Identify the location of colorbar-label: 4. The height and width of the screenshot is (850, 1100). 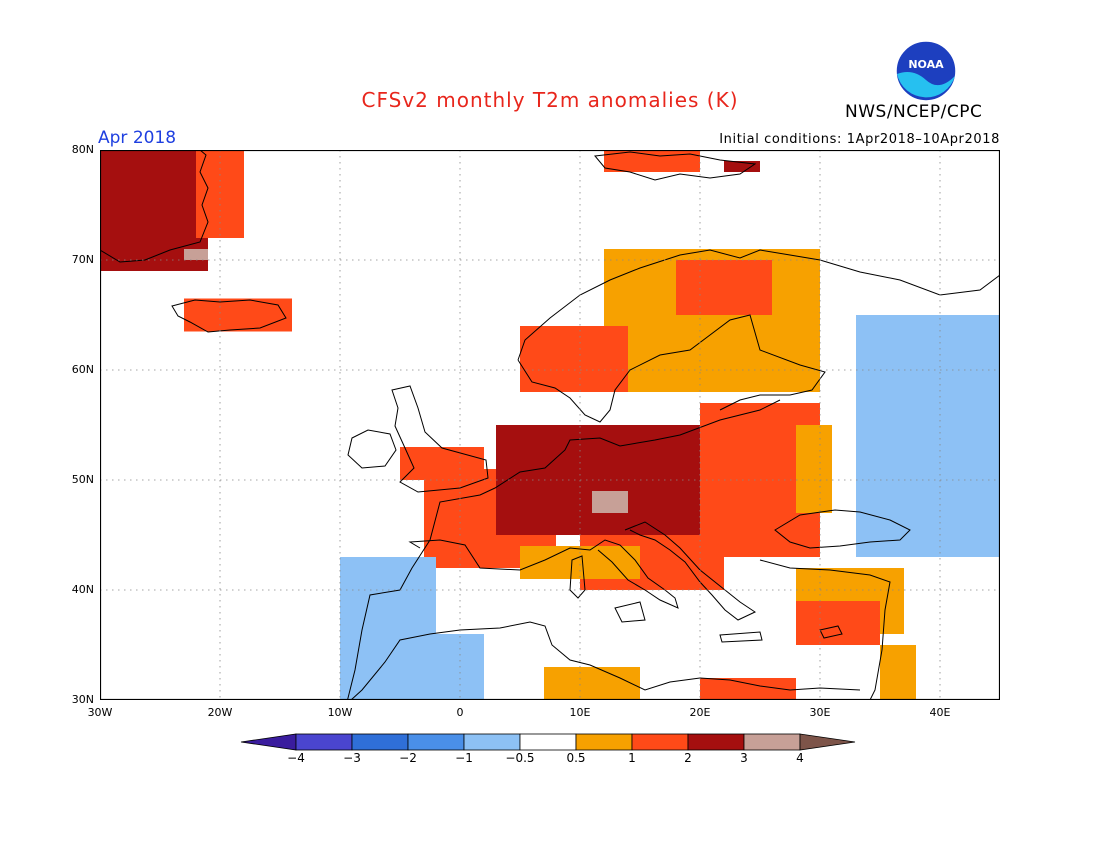
(800, 758).